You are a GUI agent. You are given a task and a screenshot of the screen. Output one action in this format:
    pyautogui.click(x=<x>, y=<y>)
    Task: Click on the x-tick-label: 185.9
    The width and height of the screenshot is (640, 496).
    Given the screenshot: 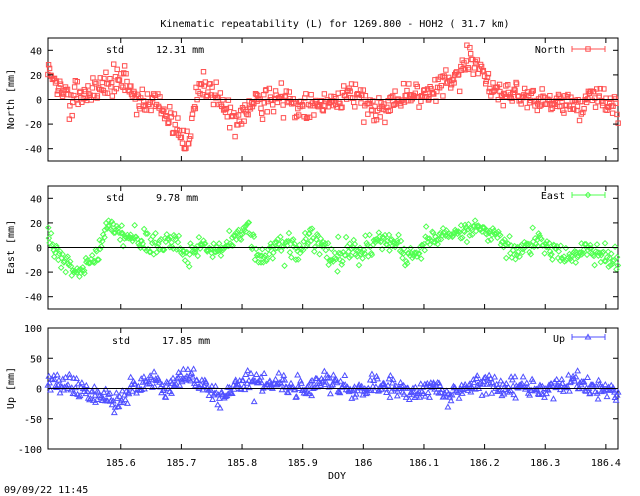 What is the action you would take?
    pyautogui.click(x=303, y=463)
    